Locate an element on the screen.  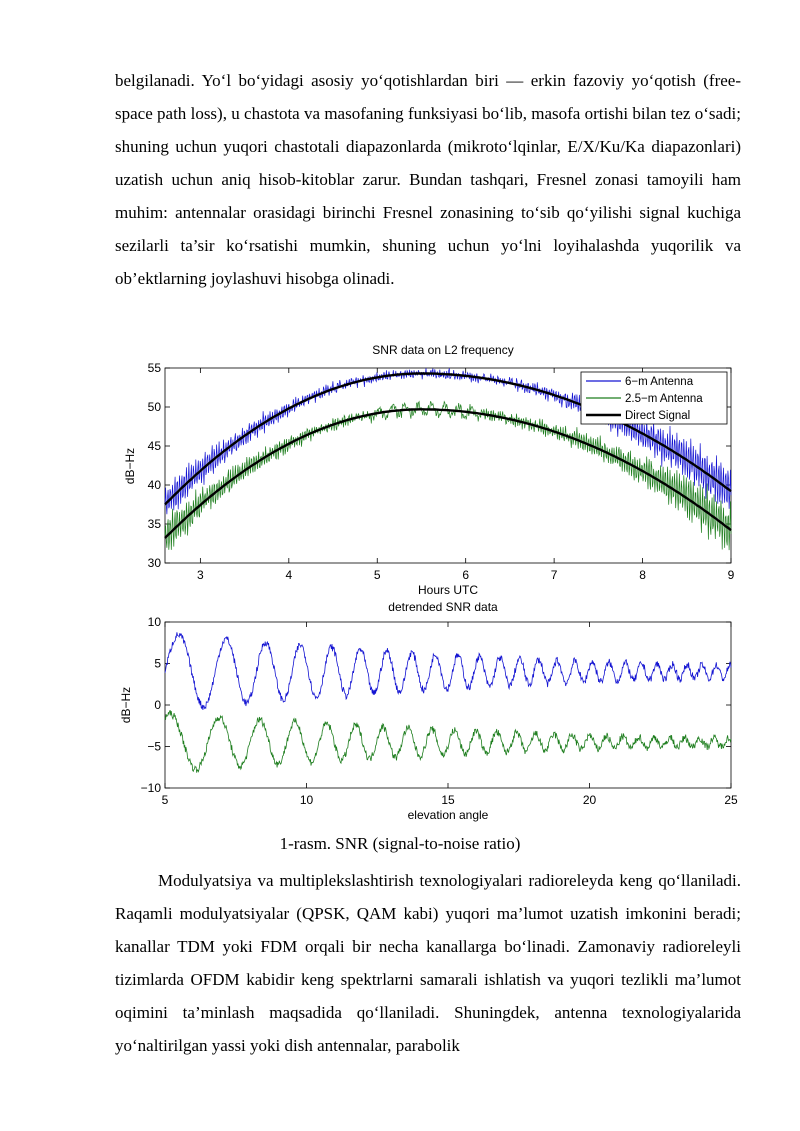
direct-signal-6m-line is located at coordinates (448, 439).